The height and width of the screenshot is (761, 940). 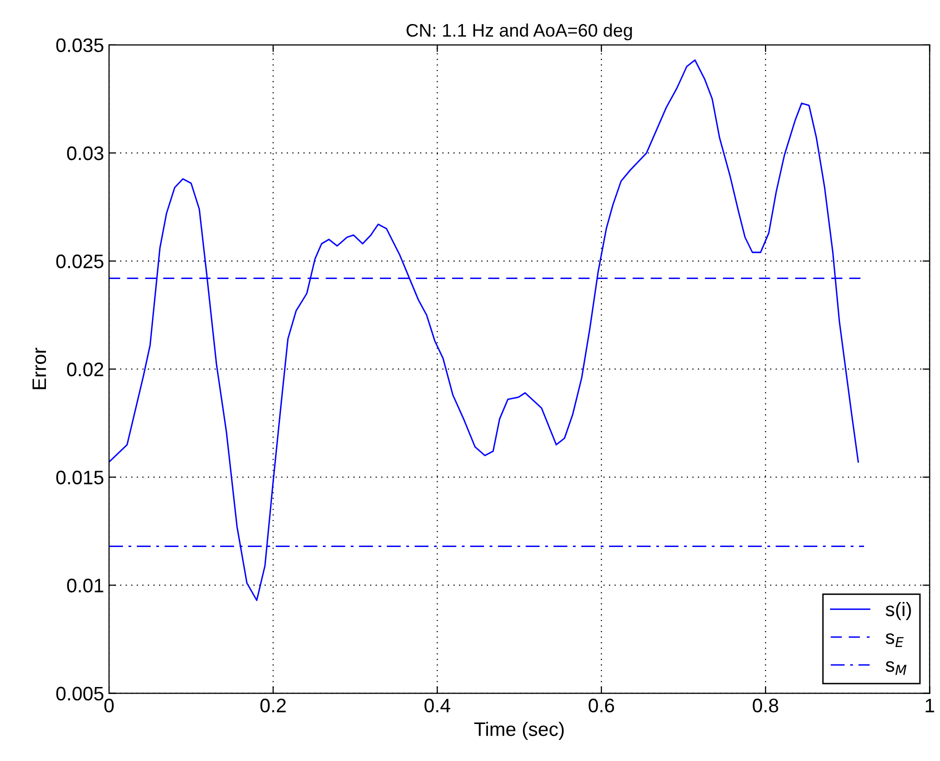 What do you see at coordinates (519, 731) in the screenshot?
I see `x-axis-title: Time (sec)` at bounding box center [519, 731].